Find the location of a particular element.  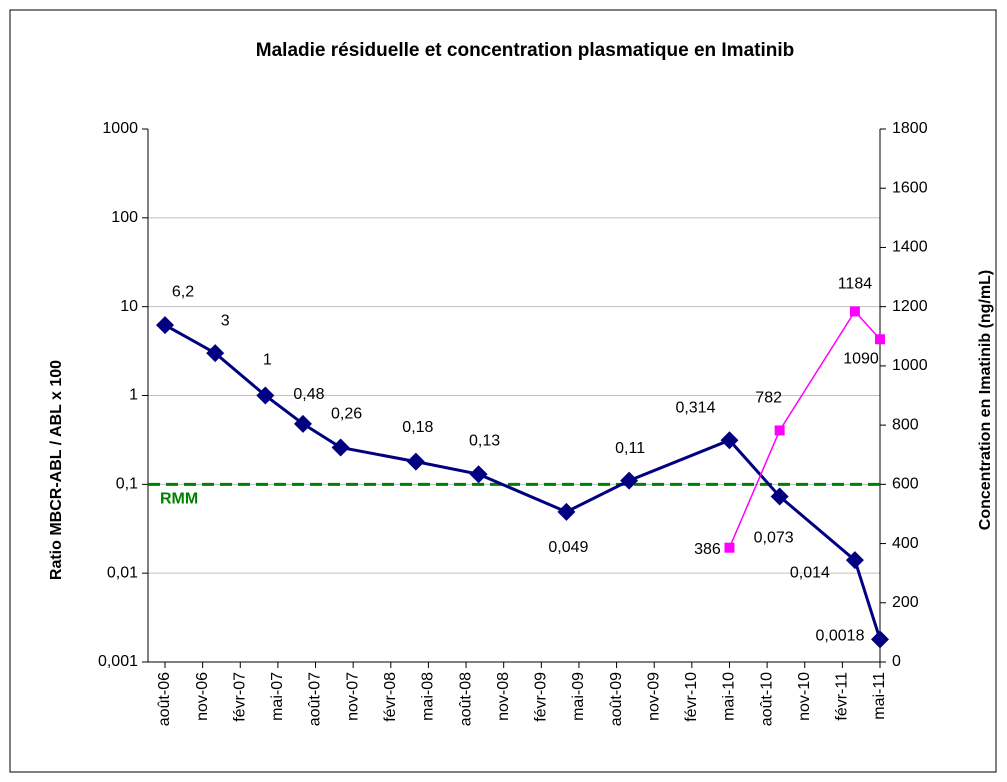

data-label: 0,0018 is located at coordinates (840, 636).